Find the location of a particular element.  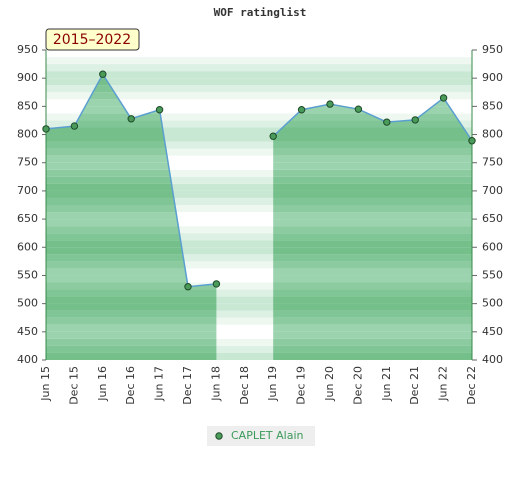

annotation-box is located at coordinates (92, 39).